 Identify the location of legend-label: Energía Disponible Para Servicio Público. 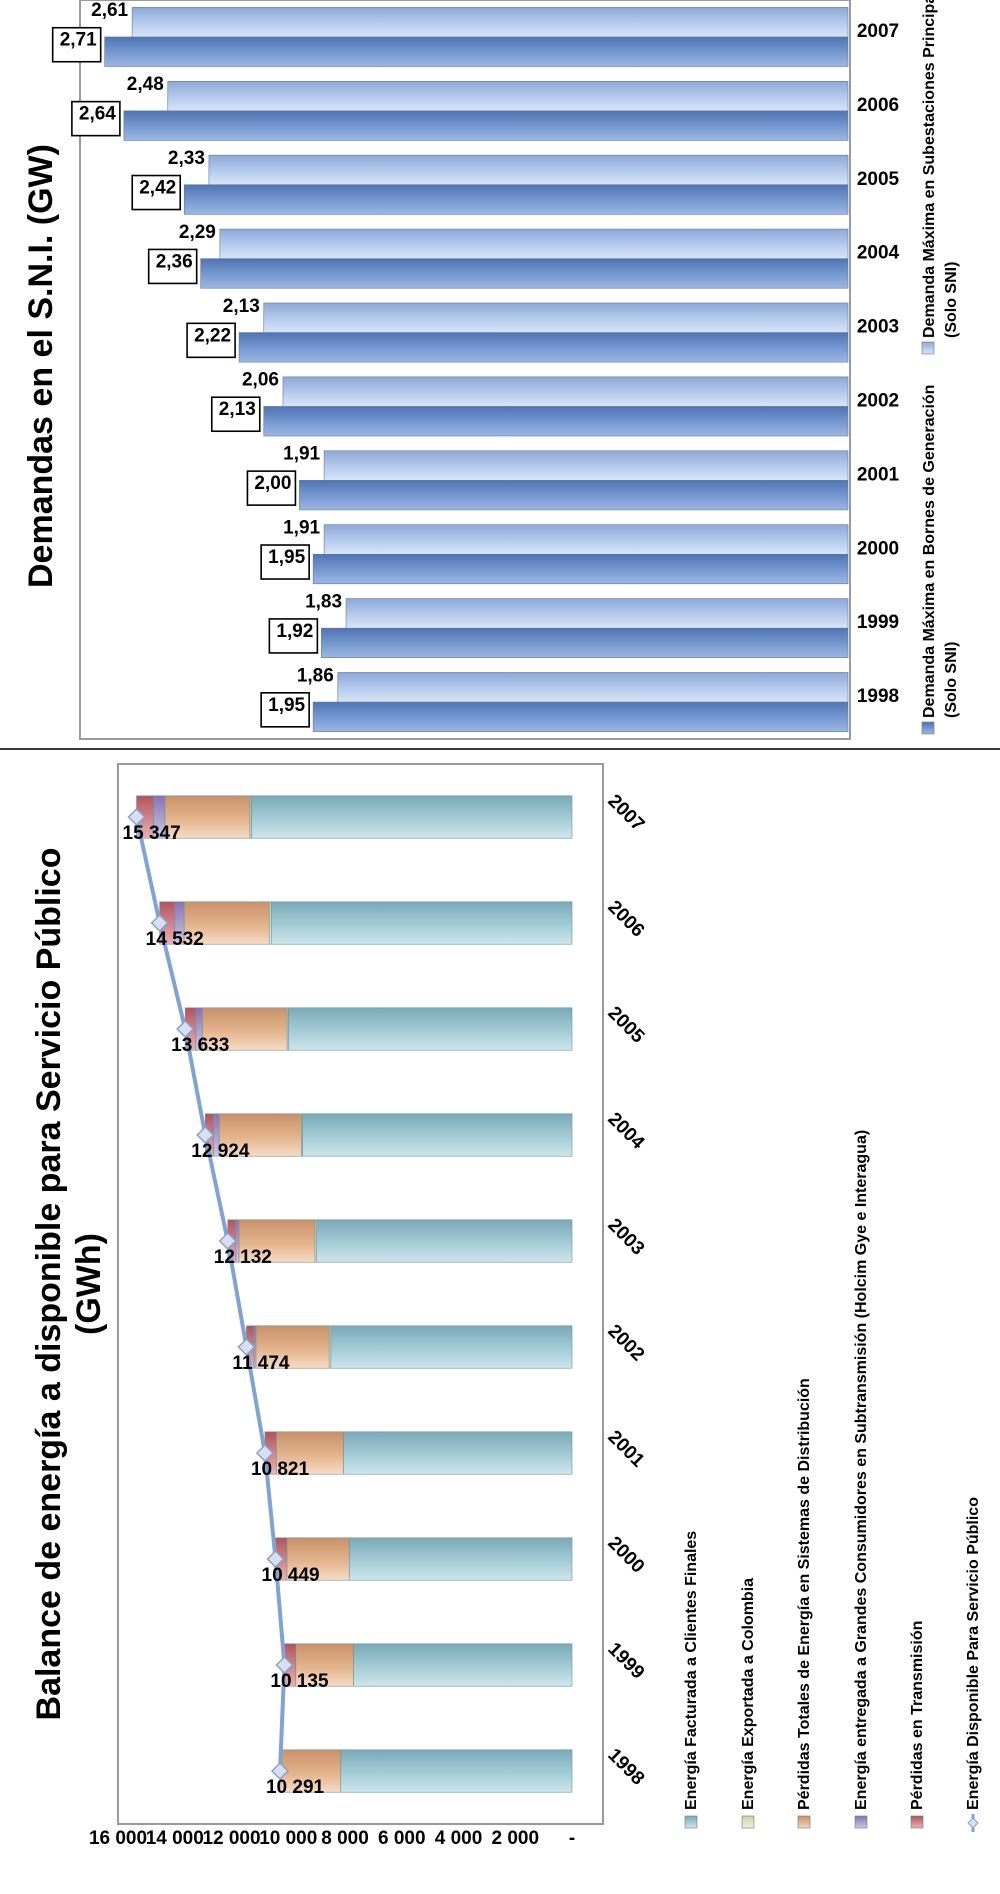
(973, 1653).